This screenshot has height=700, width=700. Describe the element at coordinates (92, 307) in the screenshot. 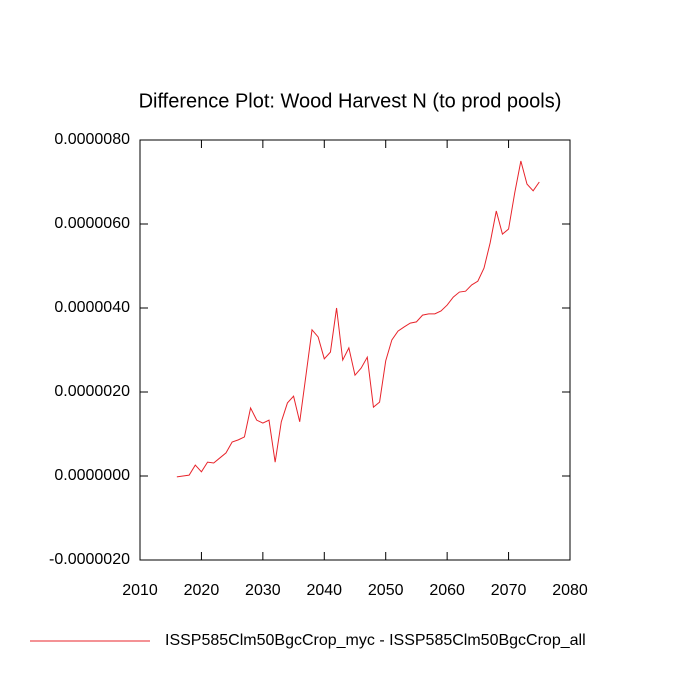

I see `y-tick-label: 0.0000040` at that location.